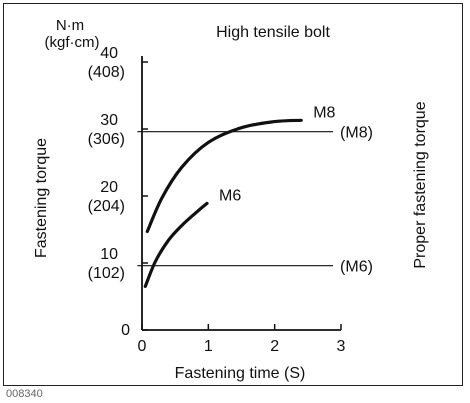 Image resolution: width=470 pixels, height=403 pixels. I want to click on figure-code: 008340, so click(24, 394).